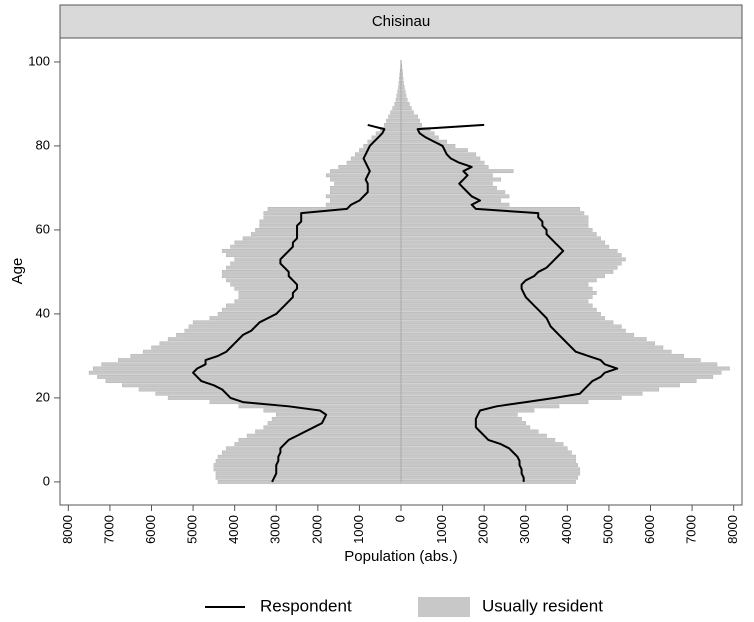  What do you see at coordinates (108, 529) in the screenshot?
I see `x-tick-label: 7000` at bounding box center [108, 529].